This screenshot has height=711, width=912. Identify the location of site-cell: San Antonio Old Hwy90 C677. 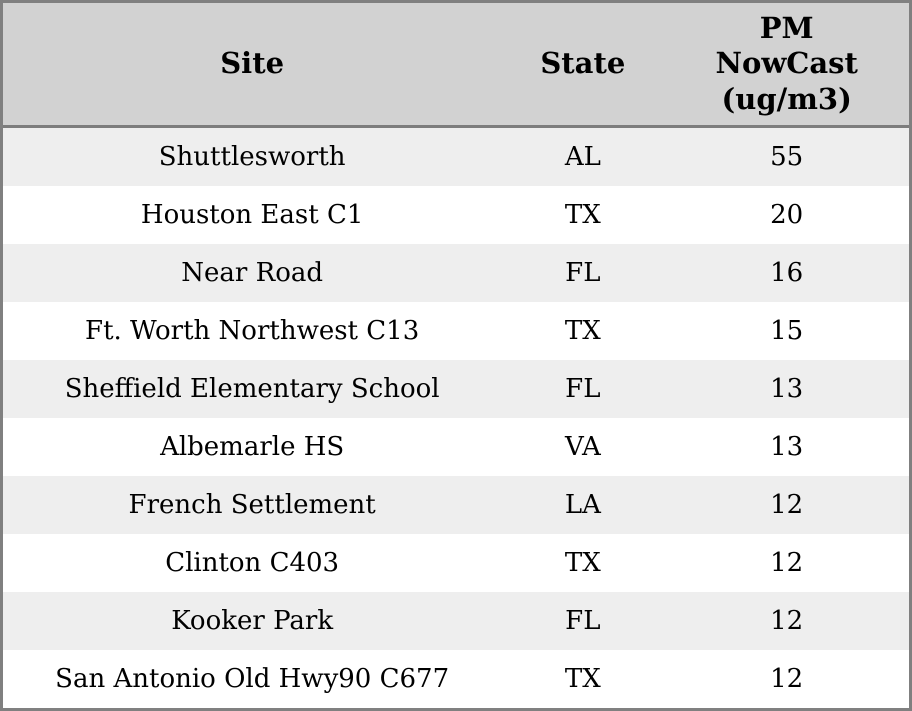
(252, 679).